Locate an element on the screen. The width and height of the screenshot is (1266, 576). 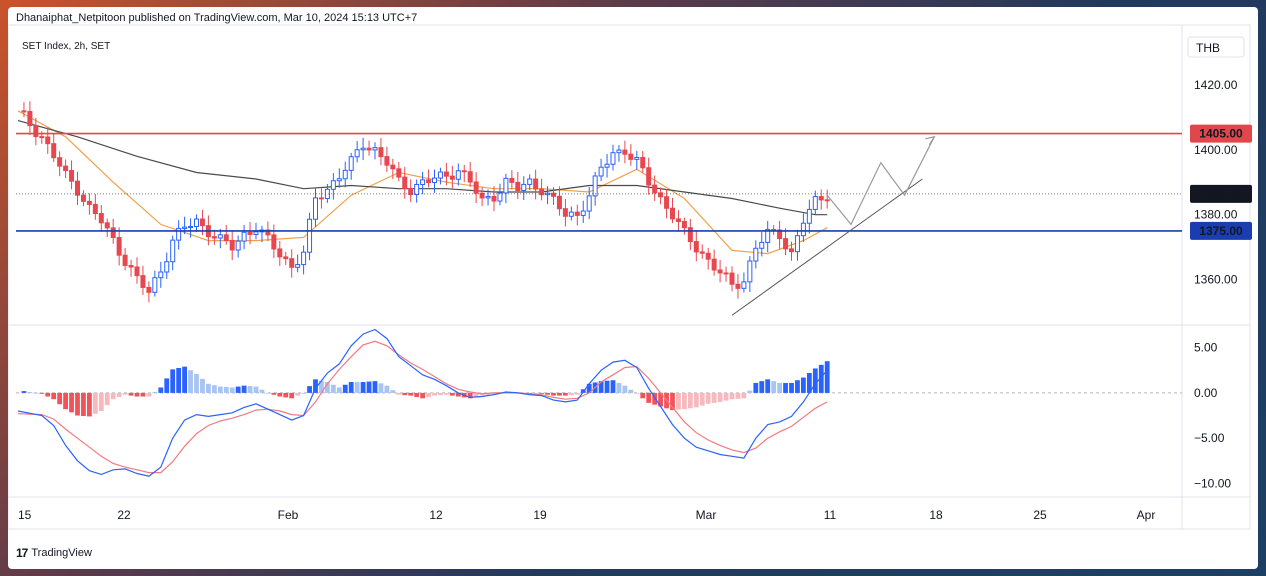
date-tick-label: Mar is located at coordinates (706, 515).